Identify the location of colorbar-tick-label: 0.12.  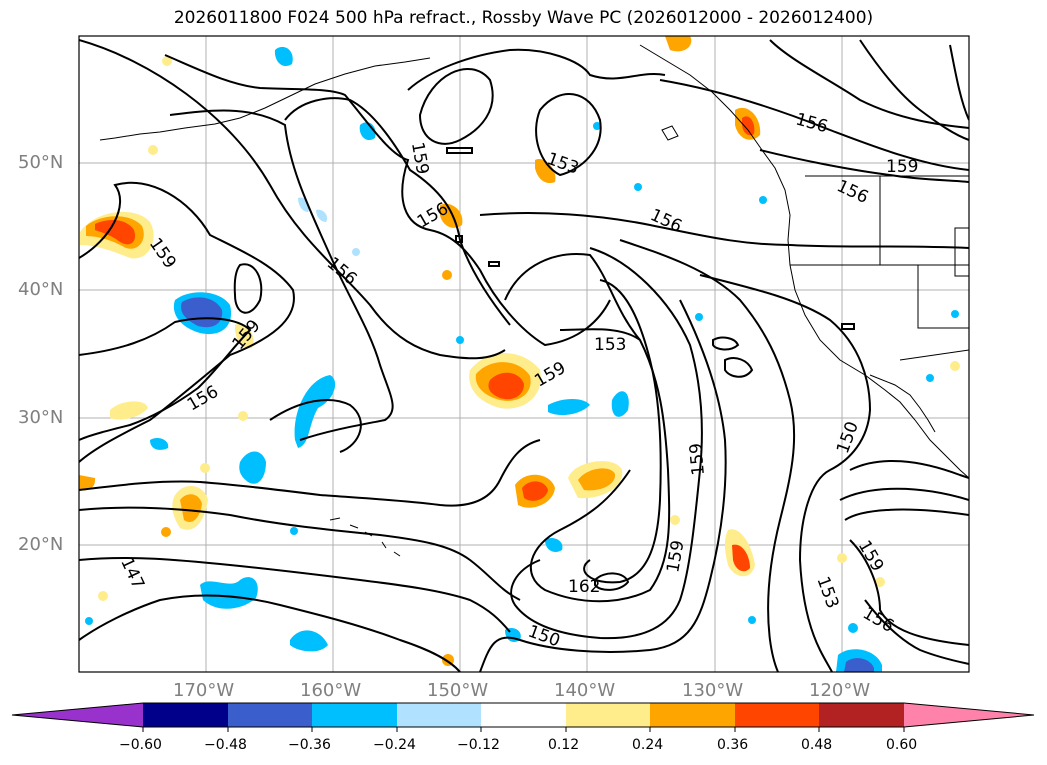
(564, 745).